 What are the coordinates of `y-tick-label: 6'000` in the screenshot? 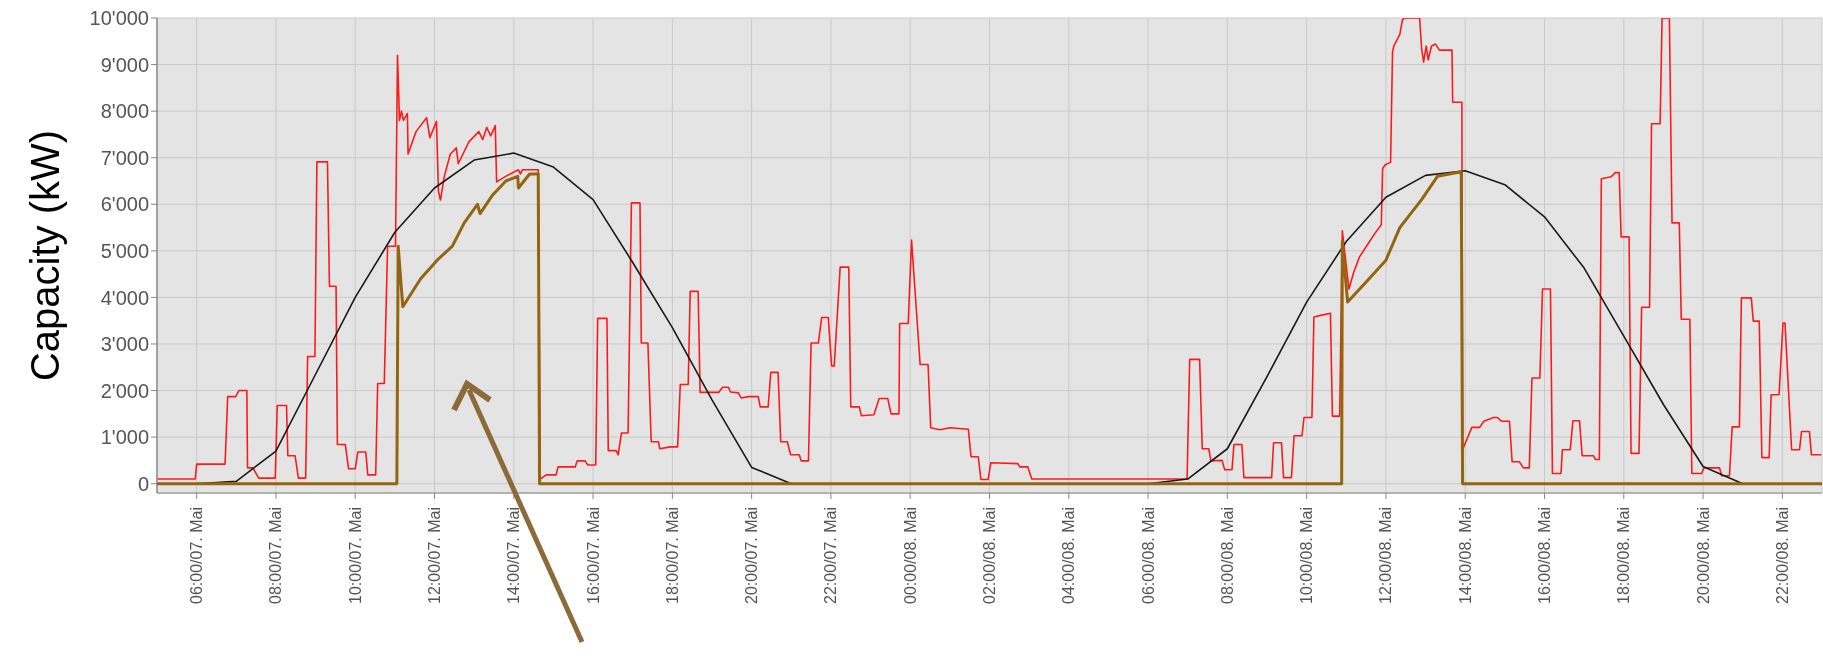 It's located at (124, 204).